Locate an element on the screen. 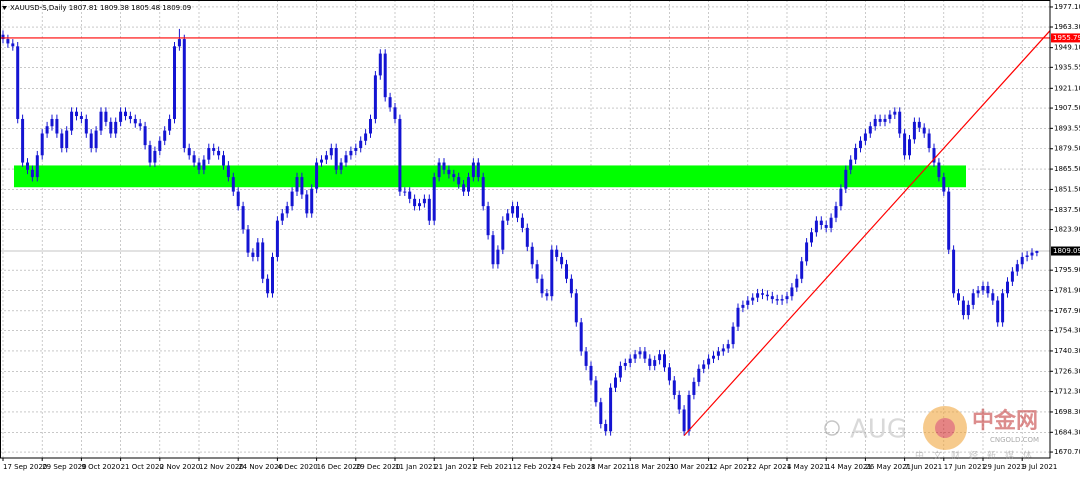 The height and width of the screenshot is (480, 1080). y-tick-label: 1977.10 is located at coordinates (1067, 7).